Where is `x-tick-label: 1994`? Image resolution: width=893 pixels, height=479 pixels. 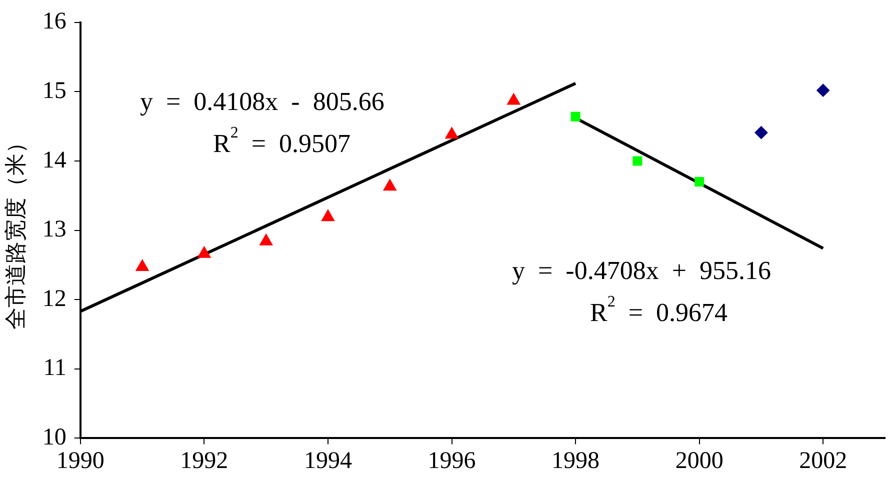
x-tick-label: 1994 is located at coordinates (328, 461).